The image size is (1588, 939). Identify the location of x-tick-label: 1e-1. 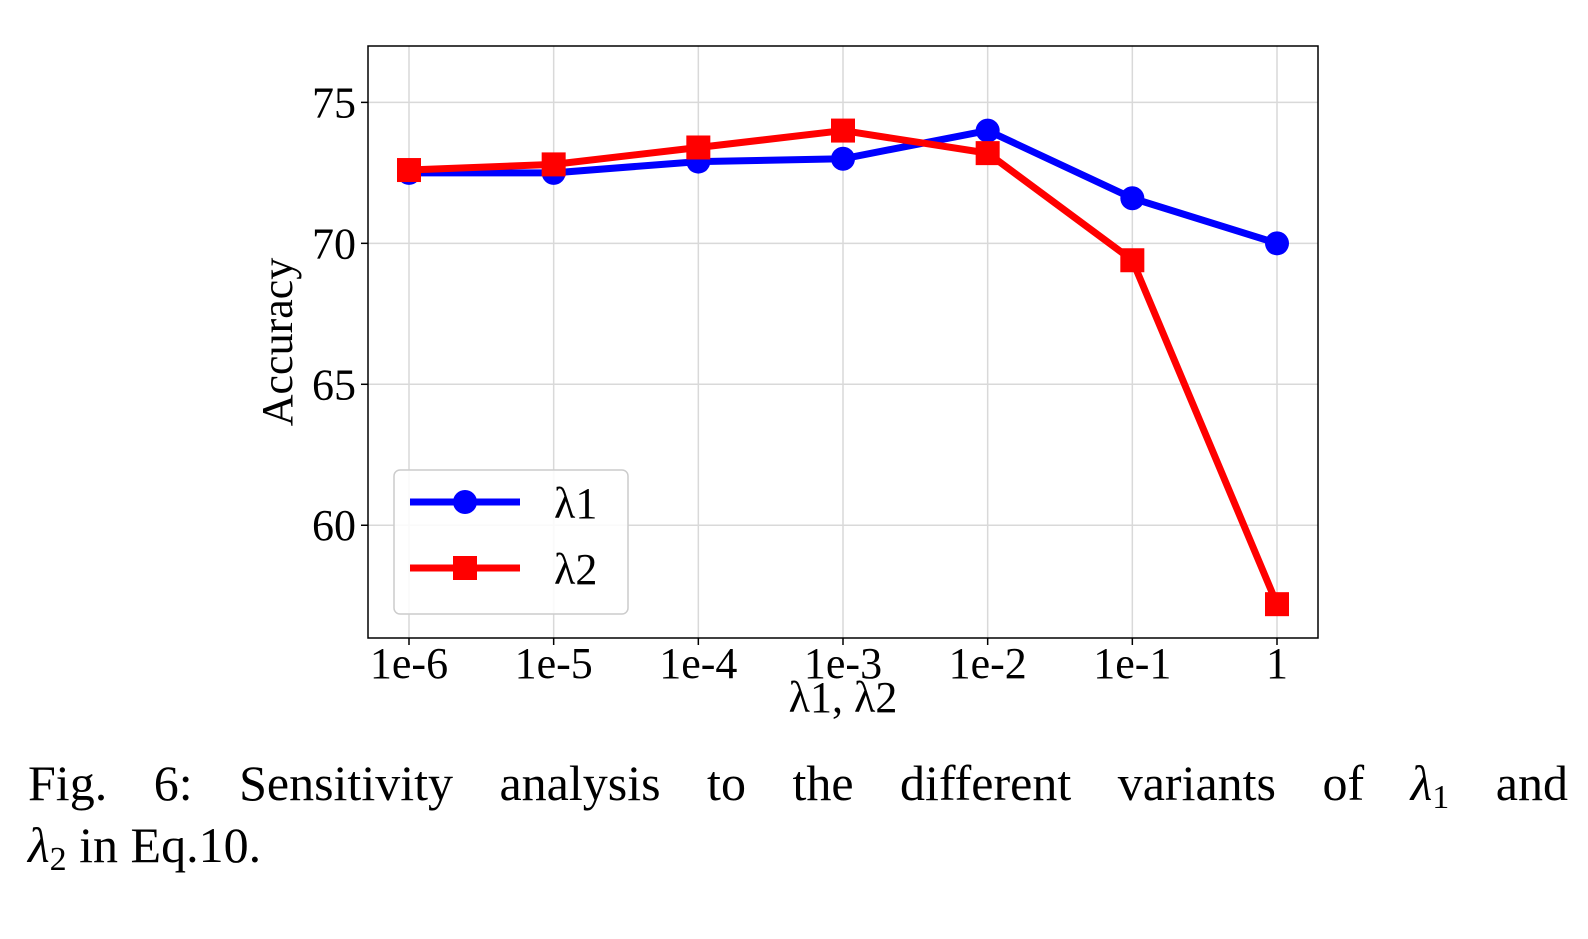
(1132, 663).